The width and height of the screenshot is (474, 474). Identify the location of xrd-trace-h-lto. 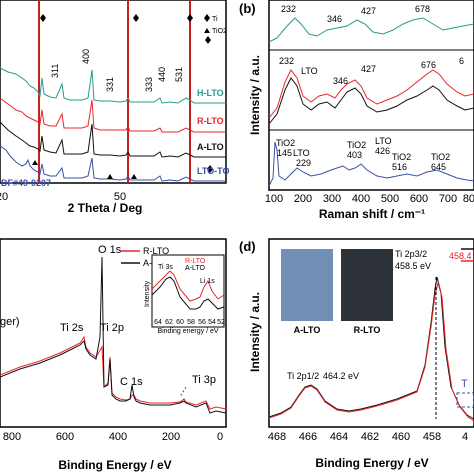
(113, 85).